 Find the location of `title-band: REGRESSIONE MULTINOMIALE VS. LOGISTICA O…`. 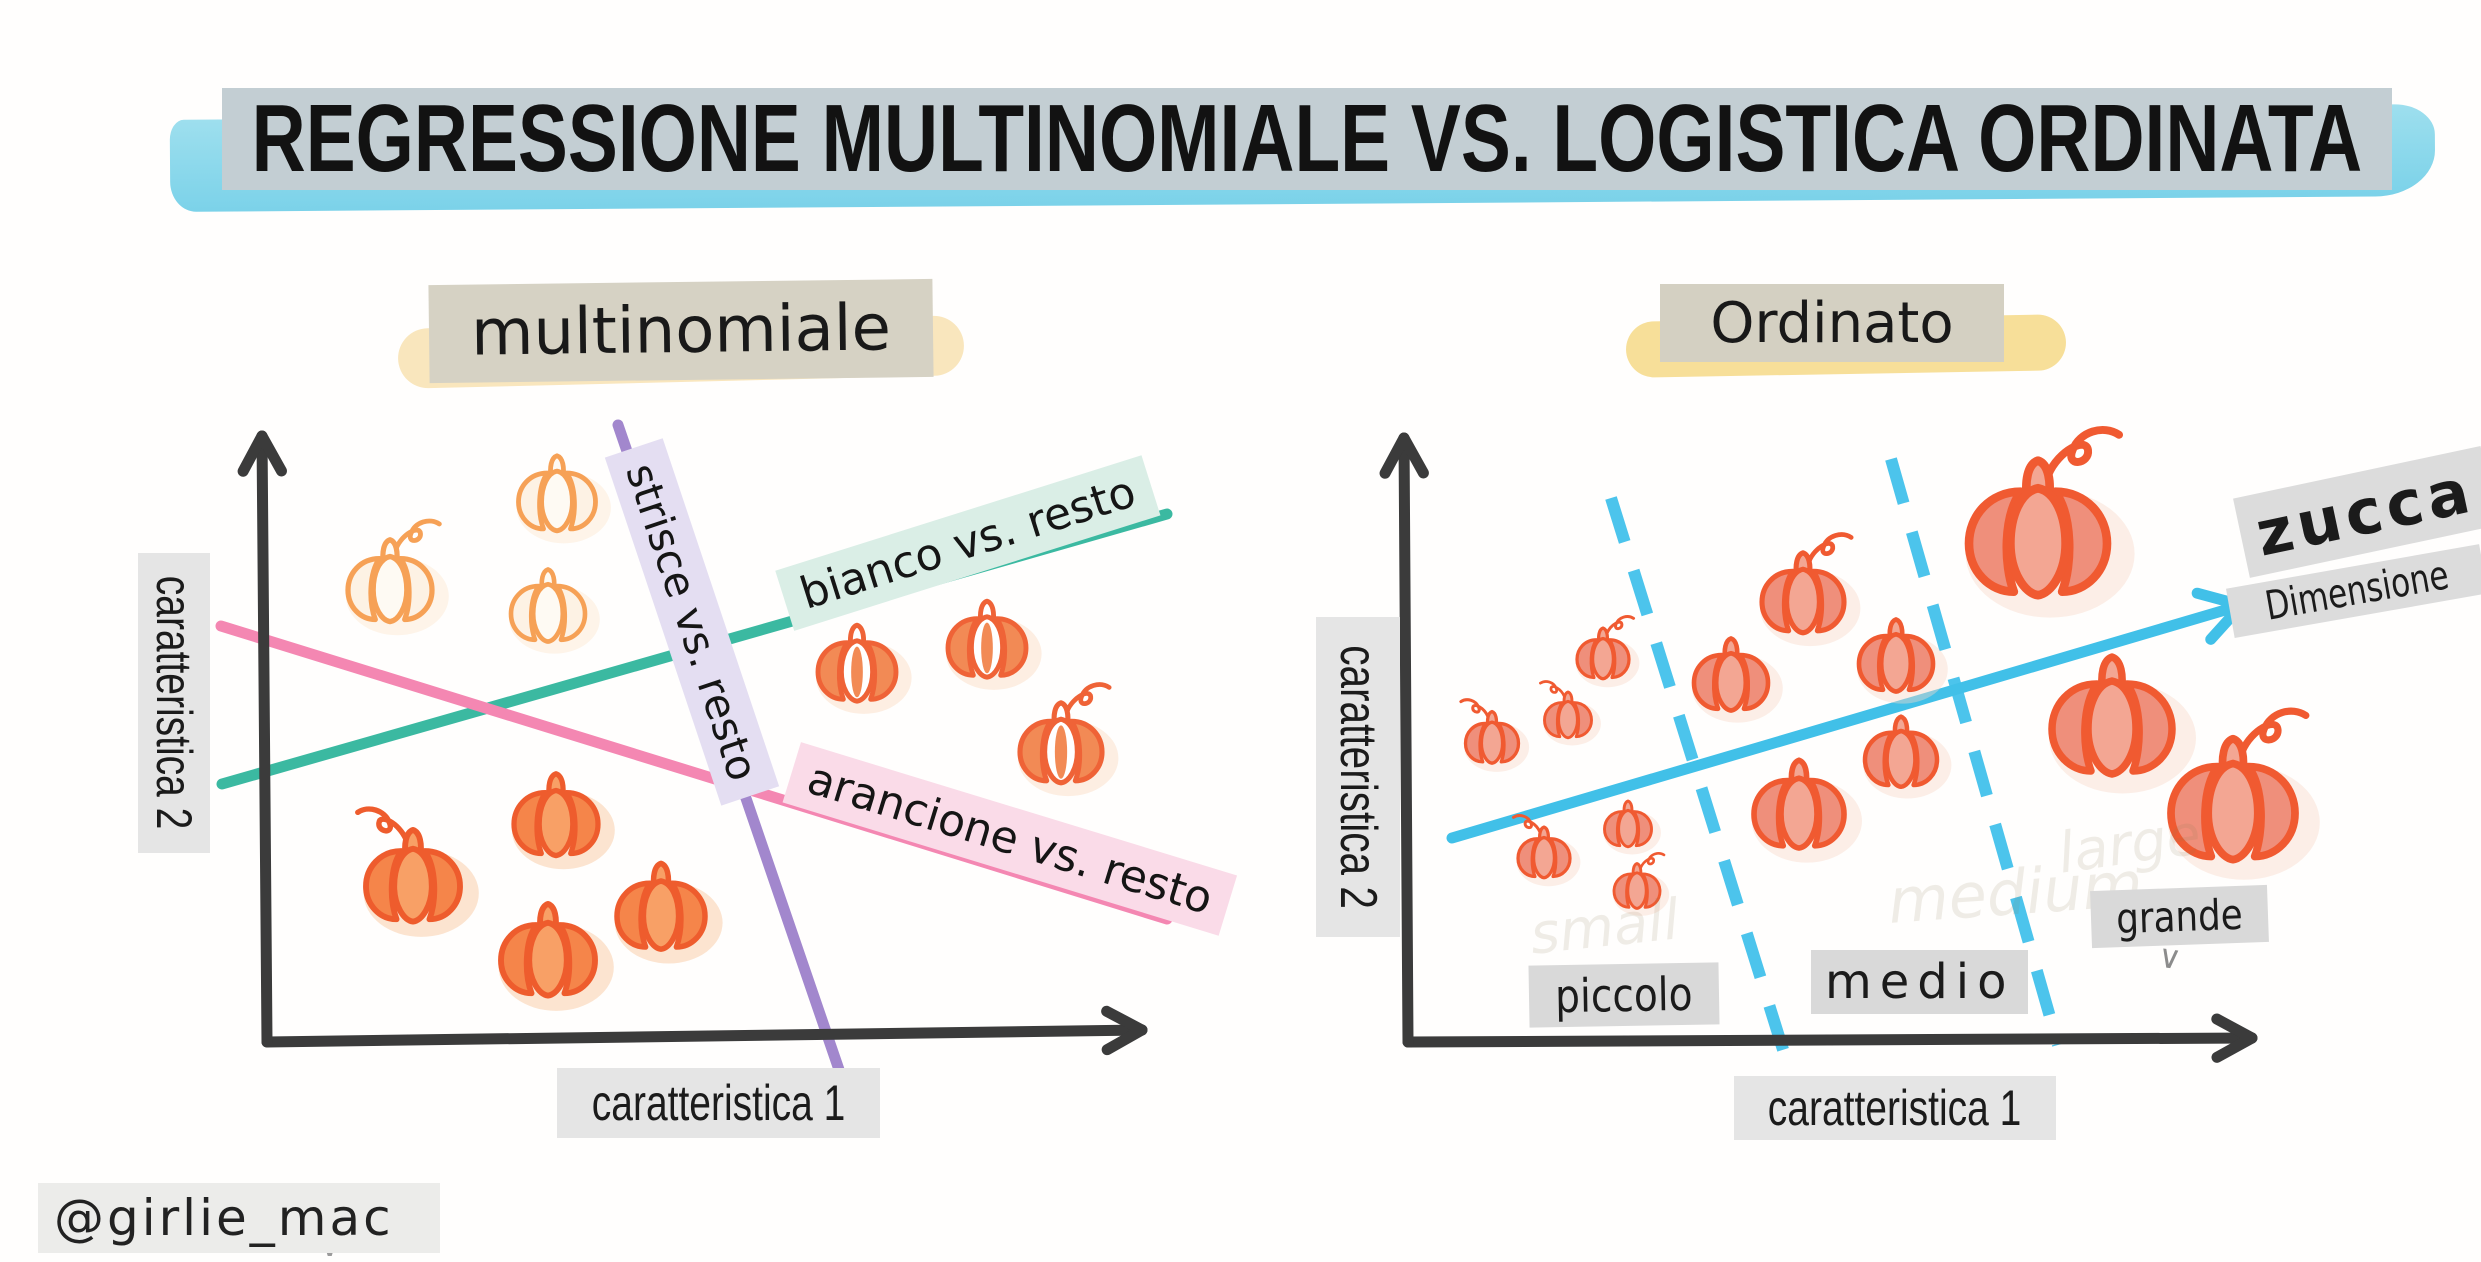

title-band: REGRESSIONE MULTINOMIALE VS. LOGISTICA O… is located at coordinates (1307, 138).